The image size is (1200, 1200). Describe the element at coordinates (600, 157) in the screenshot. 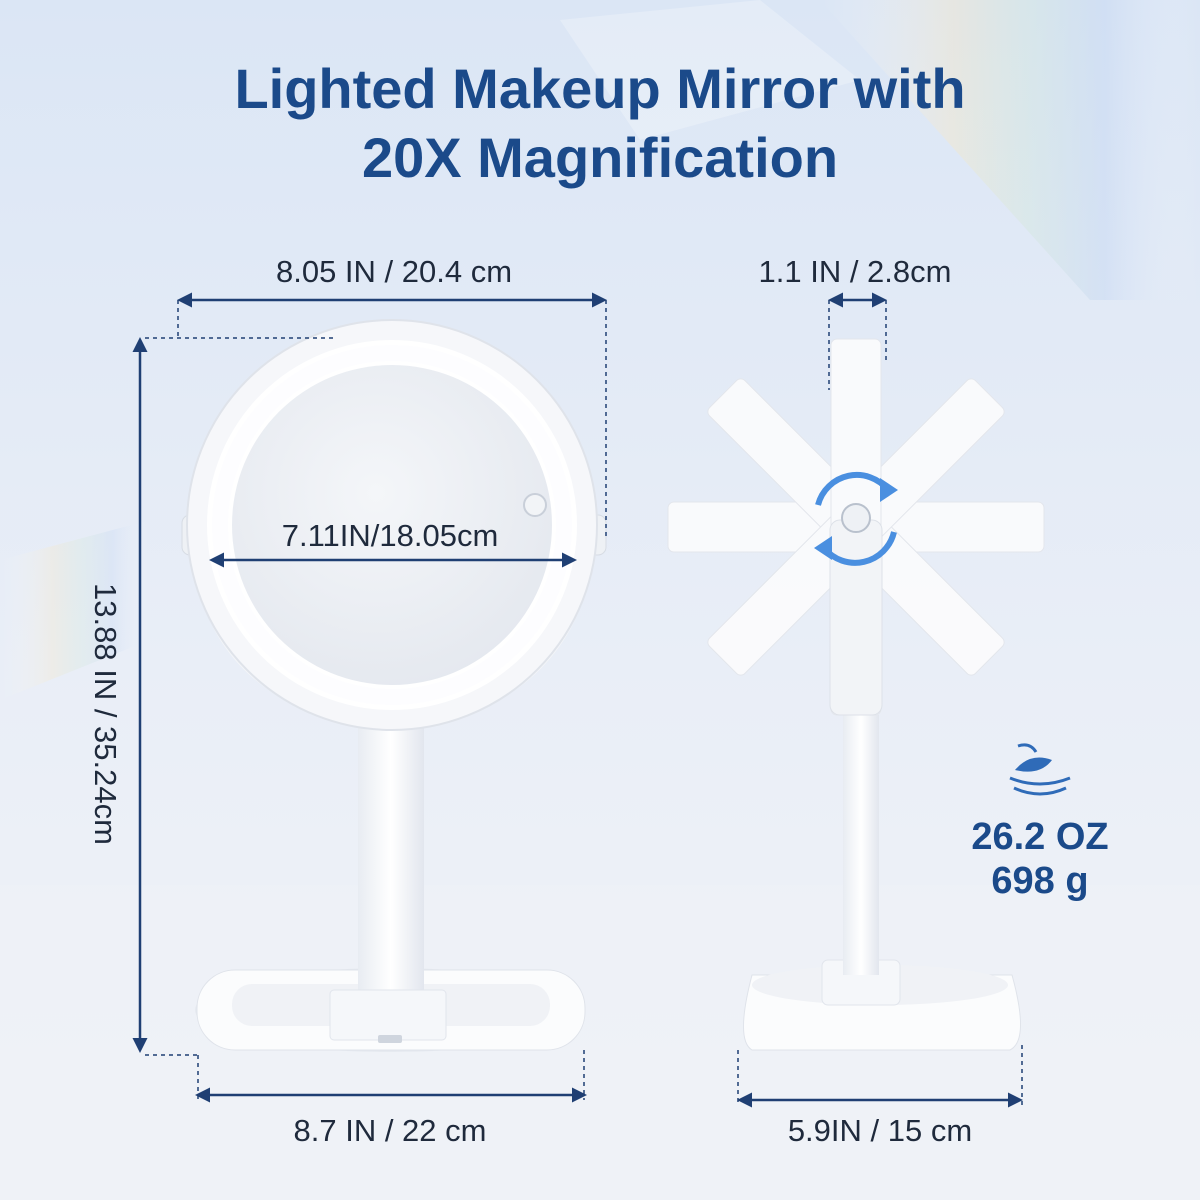

I see `page-title-line-2: 20X Magnification` at that location.